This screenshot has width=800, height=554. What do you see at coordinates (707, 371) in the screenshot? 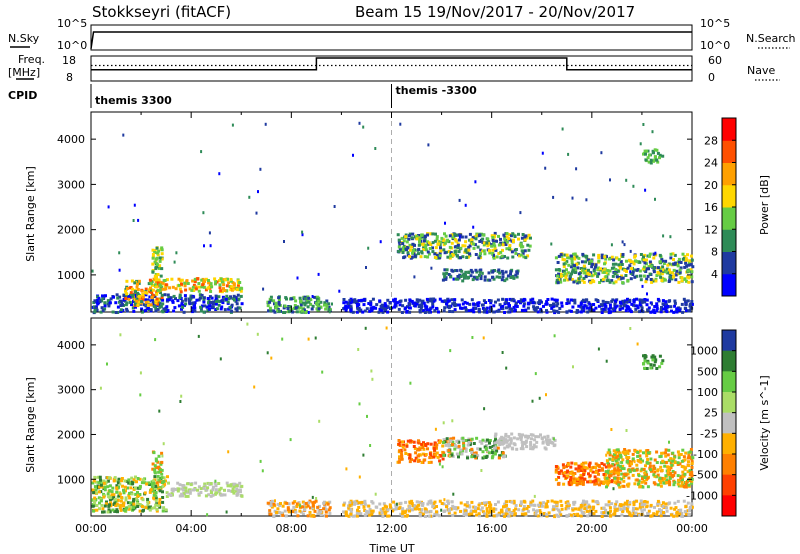
I see `velocity-colorbar-tick-label: 500` at bounding box center [707, 371].